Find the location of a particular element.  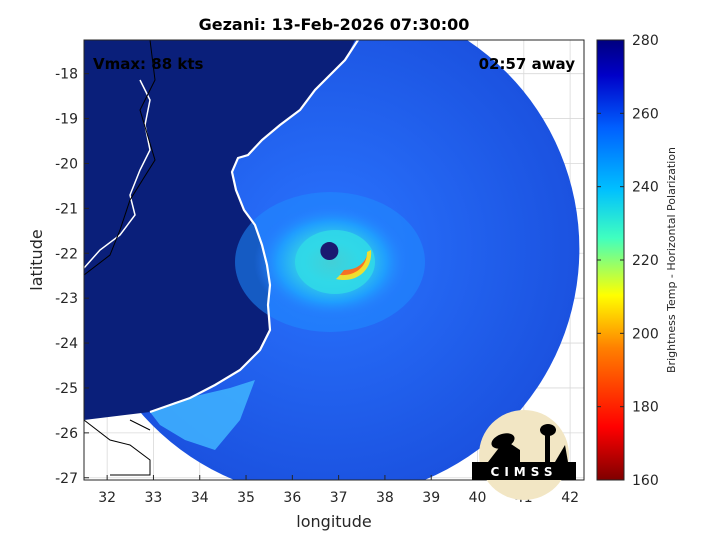

y-ticks: -18 -19 -20 -21 -22 -23 -24 -25 -26 -27 is located at coordinates (72, 277).